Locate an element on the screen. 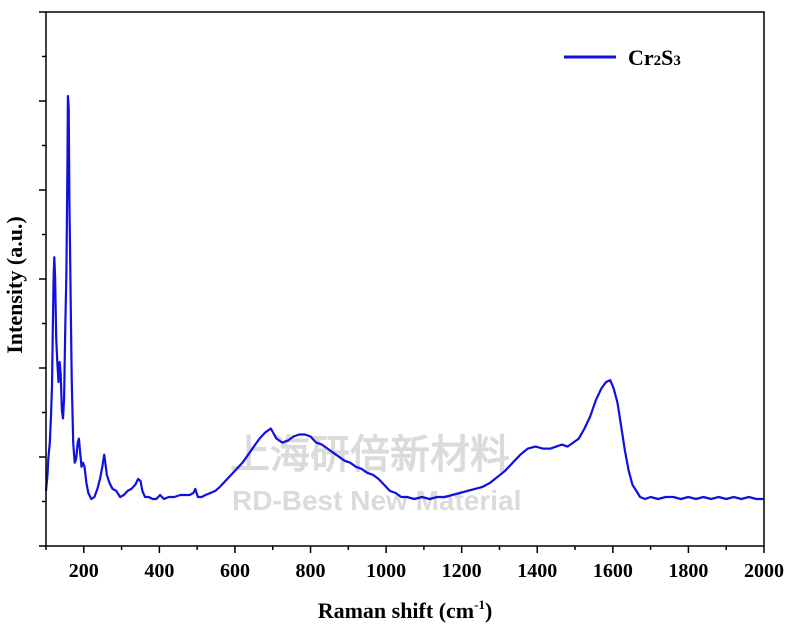 This screenshot has height=634, width=800. x-axis-label-main: Raman shift (cm is located at coordinates (396, 610).